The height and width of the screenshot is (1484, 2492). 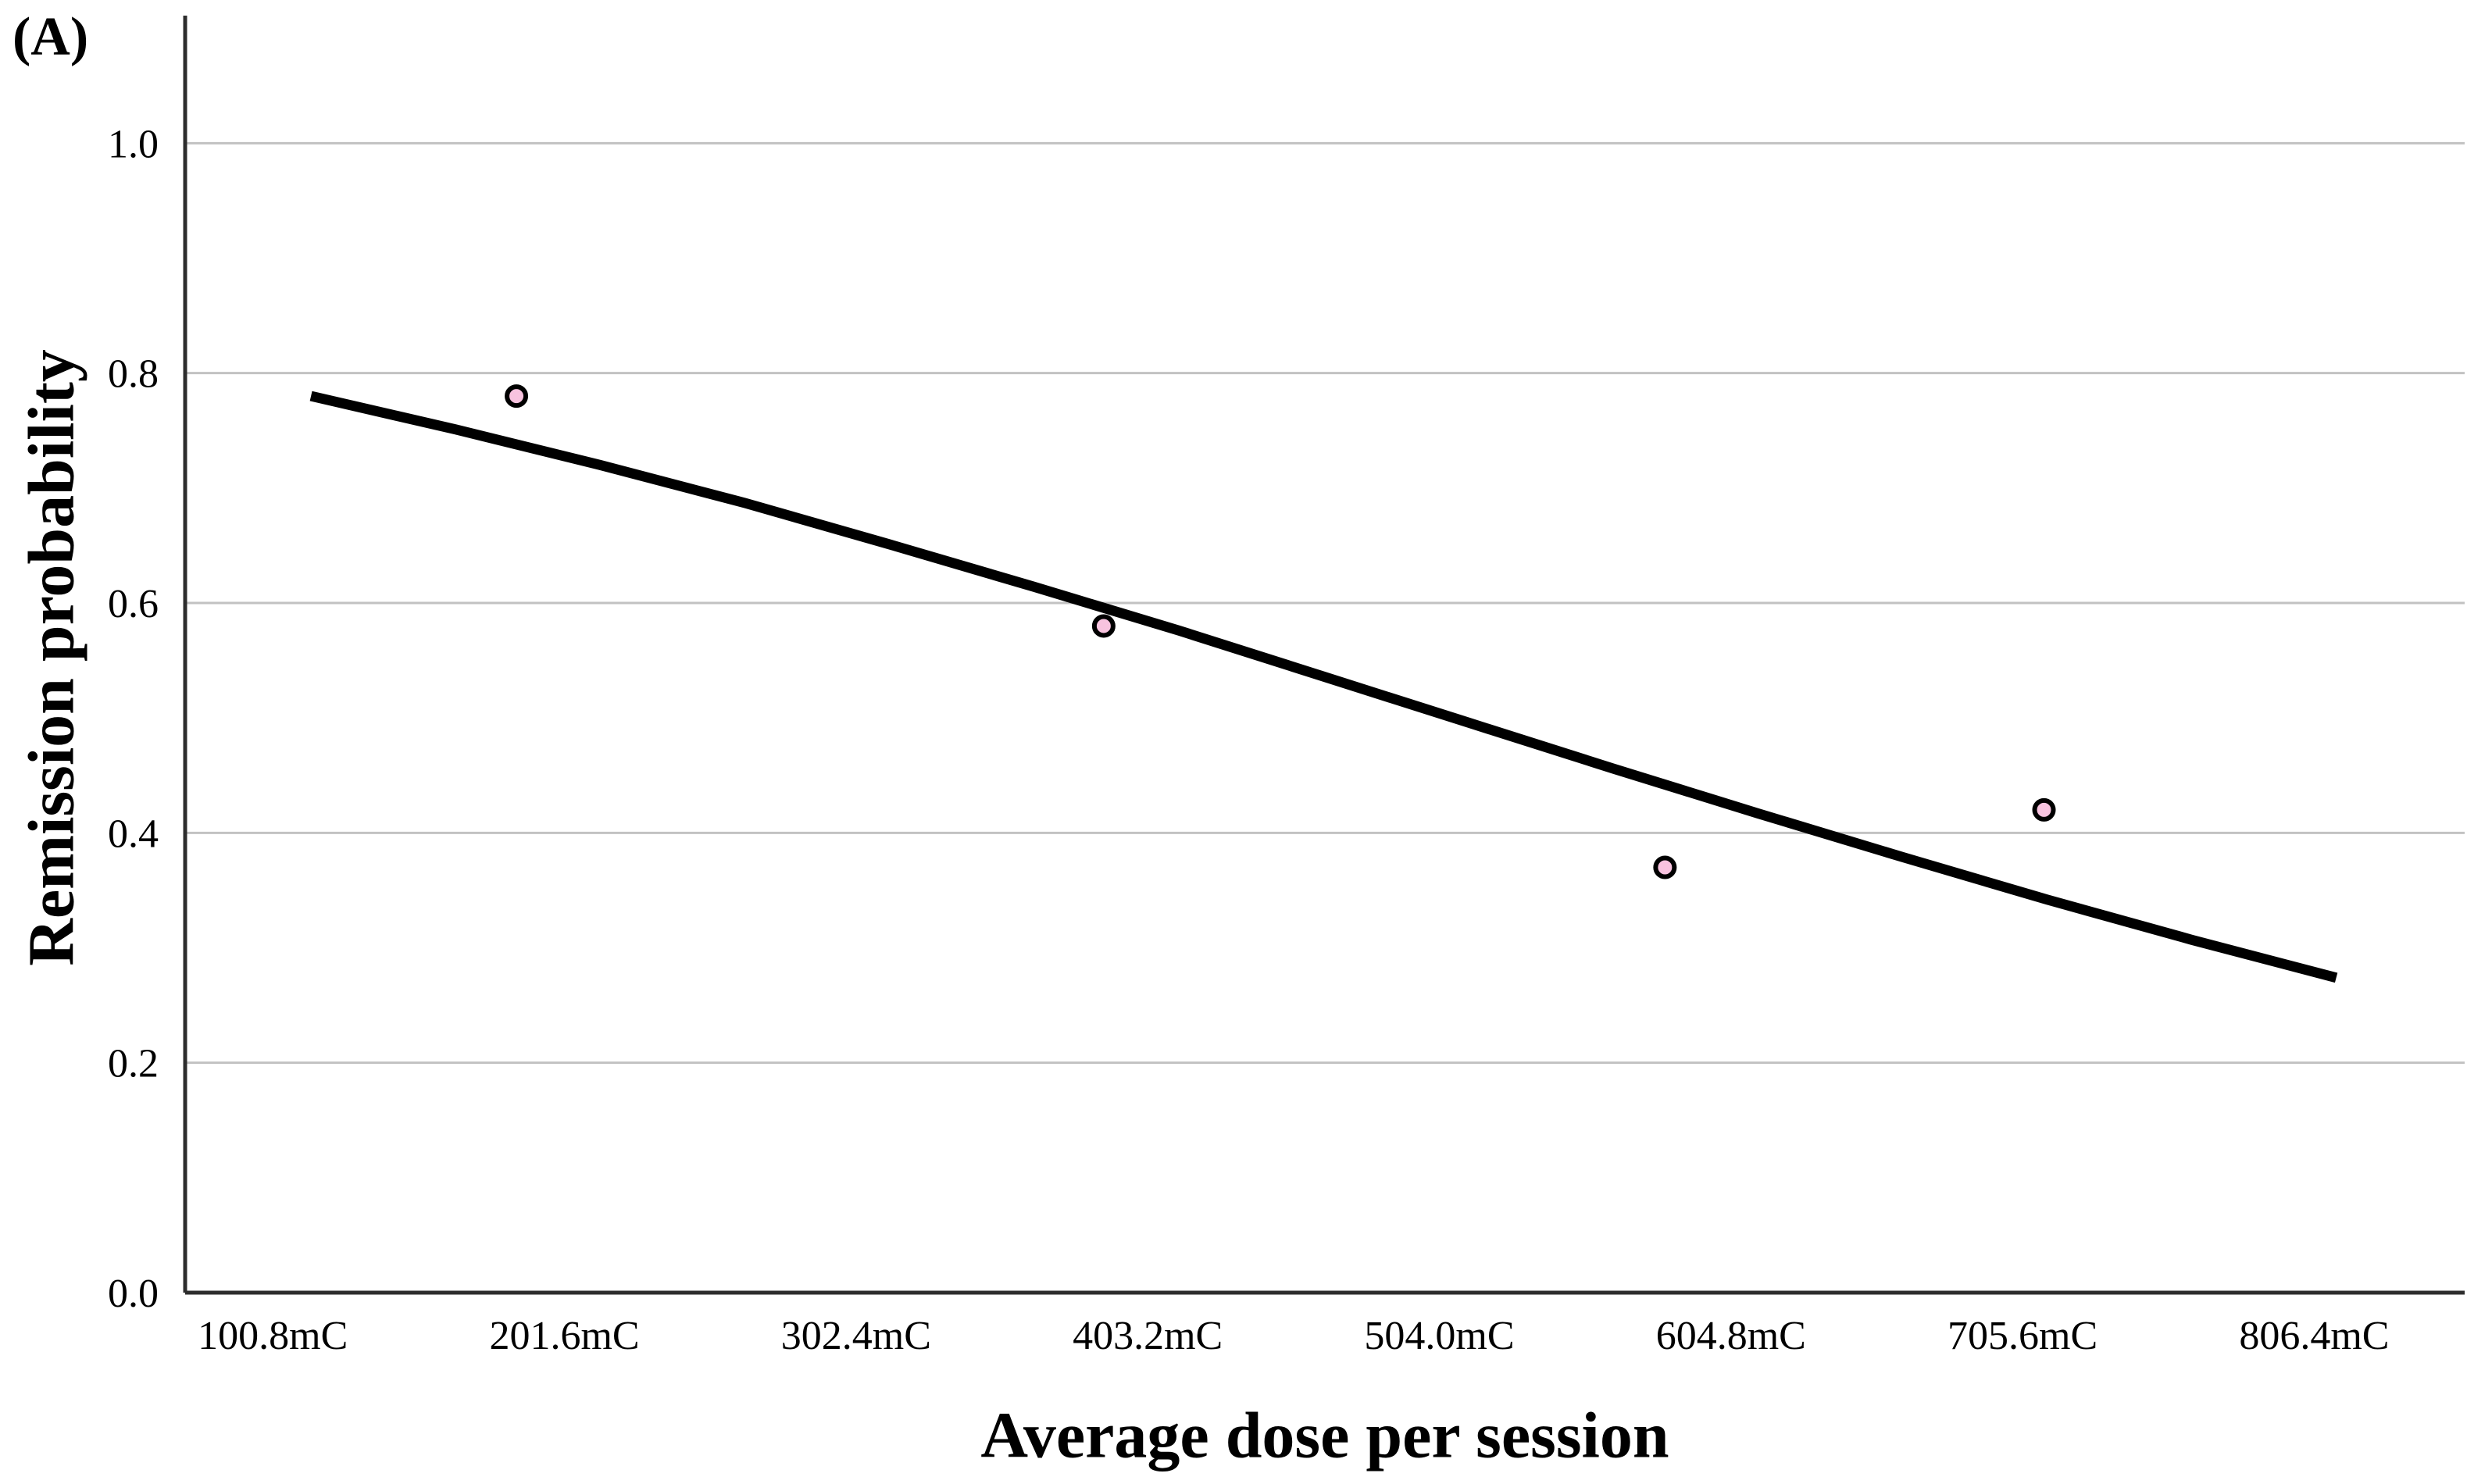 What do you see at coordinates (564, 1336) in the screenshot?
I see `x-tick-label: 201.6mC` at bounding box center [564, 1336].